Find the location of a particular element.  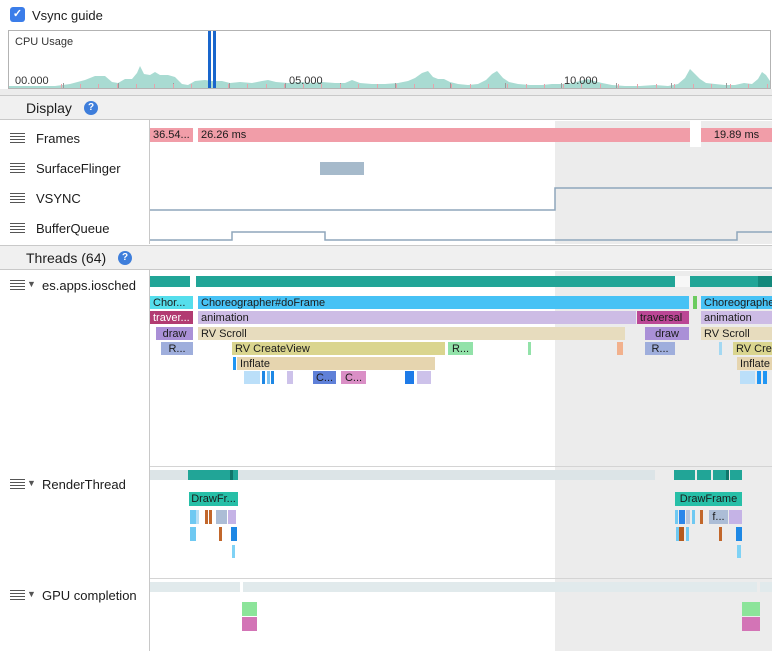

track-row-renderthread: ▼ RenderThread is located at coordinates (74, 484).